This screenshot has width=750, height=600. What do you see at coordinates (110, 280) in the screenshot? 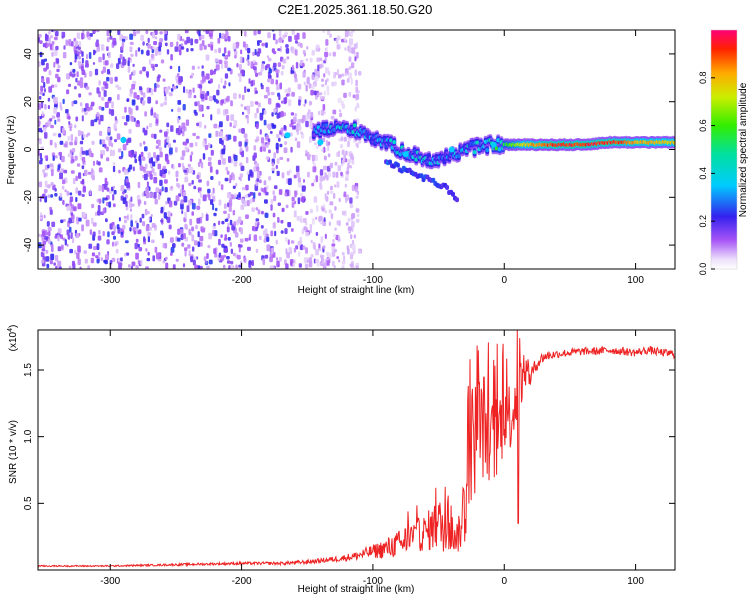
I see `spectrogram-x-tick-label: -300` at bounding box center [110, 280].